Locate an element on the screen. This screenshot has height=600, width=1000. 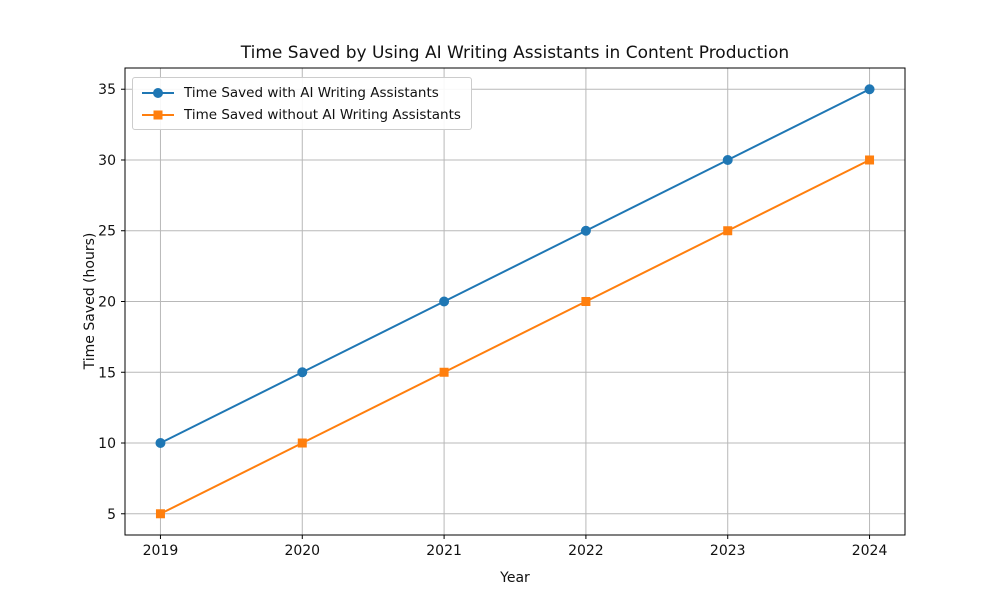
x-tick-label: 2024 is located at coordinates (870, 551).